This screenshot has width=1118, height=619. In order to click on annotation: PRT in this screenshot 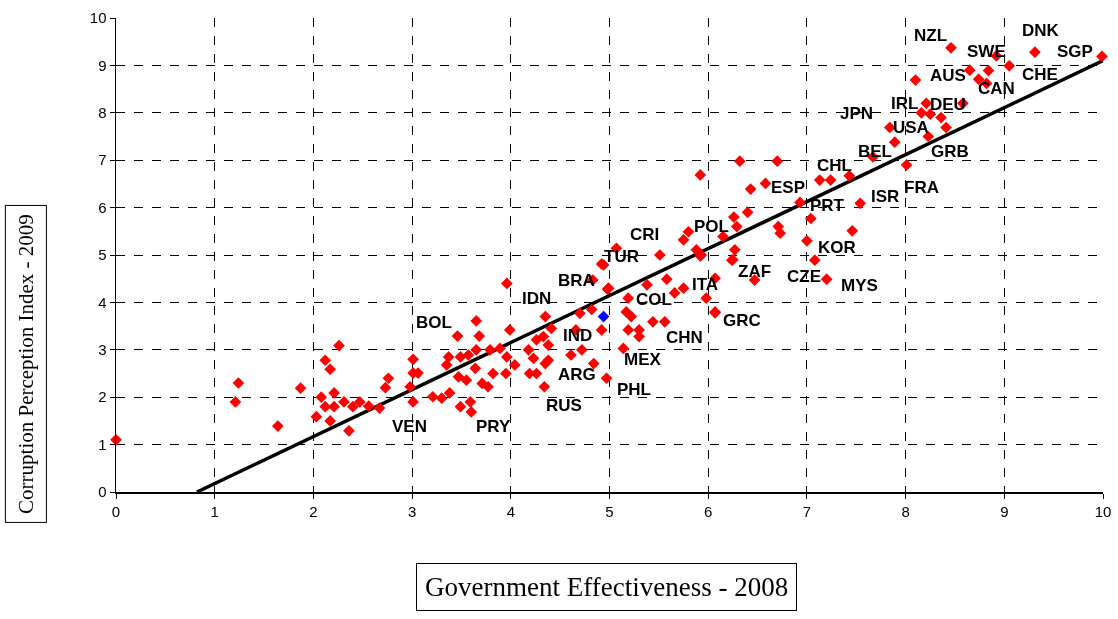, I will do `click(827, 205)`.